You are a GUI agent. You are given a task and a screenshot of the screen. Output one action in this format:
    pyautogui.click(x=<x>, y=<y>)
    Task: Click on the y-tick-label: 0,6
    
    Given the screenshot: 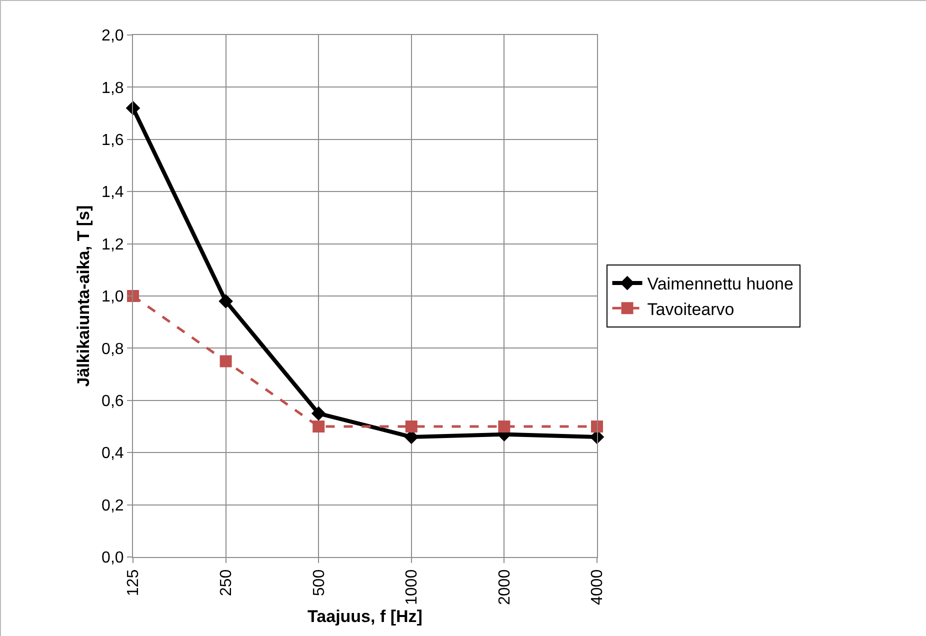 What is the action you would take?
    pyautogui.click(x=113, y=401)
    